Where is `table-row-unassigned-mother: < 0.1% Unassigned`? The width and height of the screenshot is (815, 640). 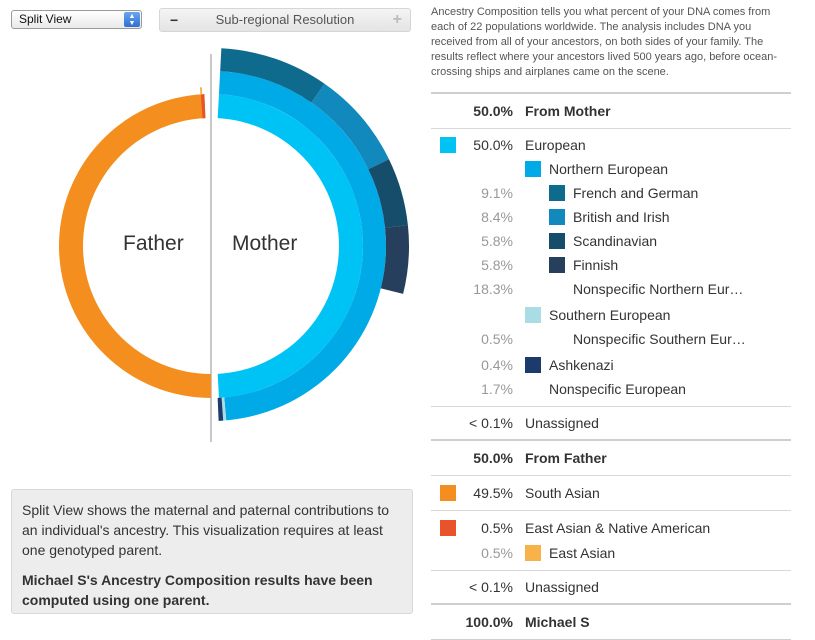 table-row-unassigned-mother: < 0.1% Unassigned is located at coordinates (611, 423).